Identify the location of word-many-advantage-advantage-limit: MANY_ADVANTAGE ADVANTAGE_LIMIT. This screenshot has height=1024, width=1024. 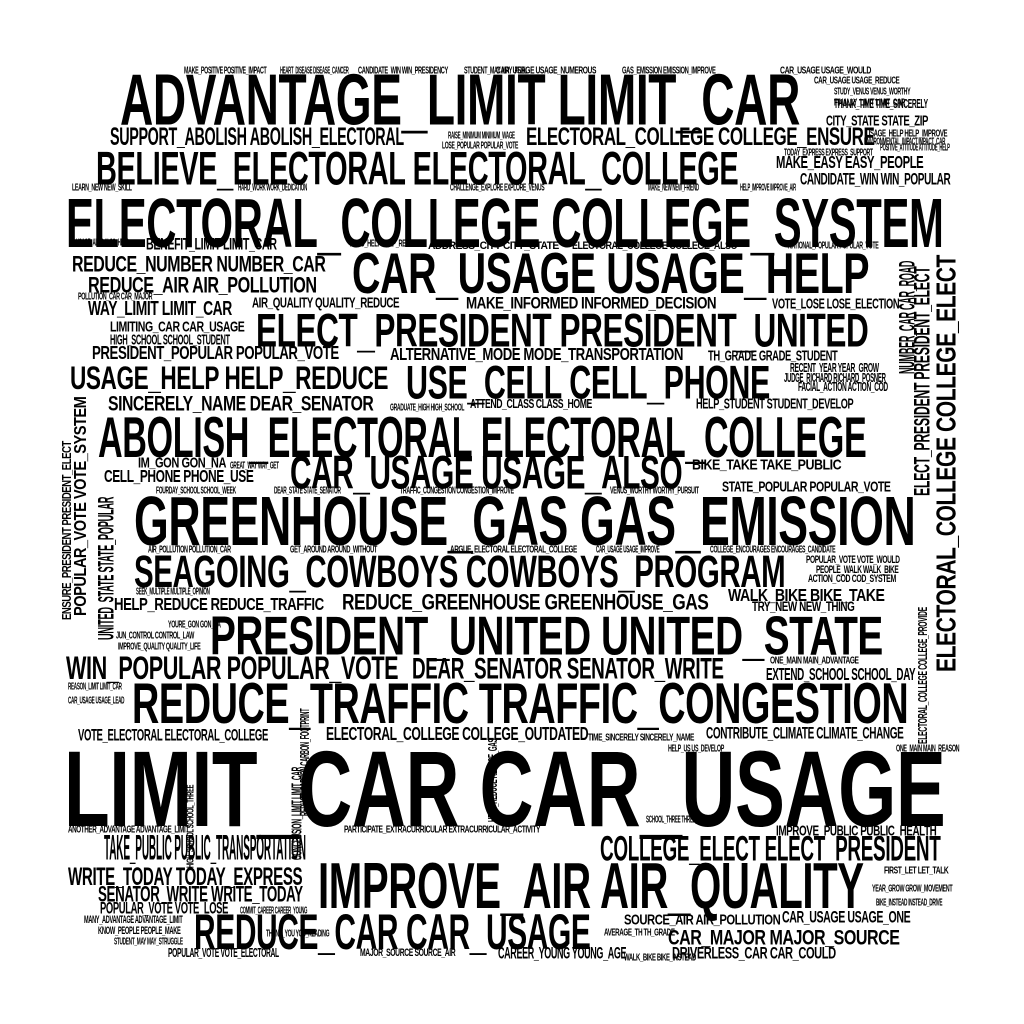
(133, 919).